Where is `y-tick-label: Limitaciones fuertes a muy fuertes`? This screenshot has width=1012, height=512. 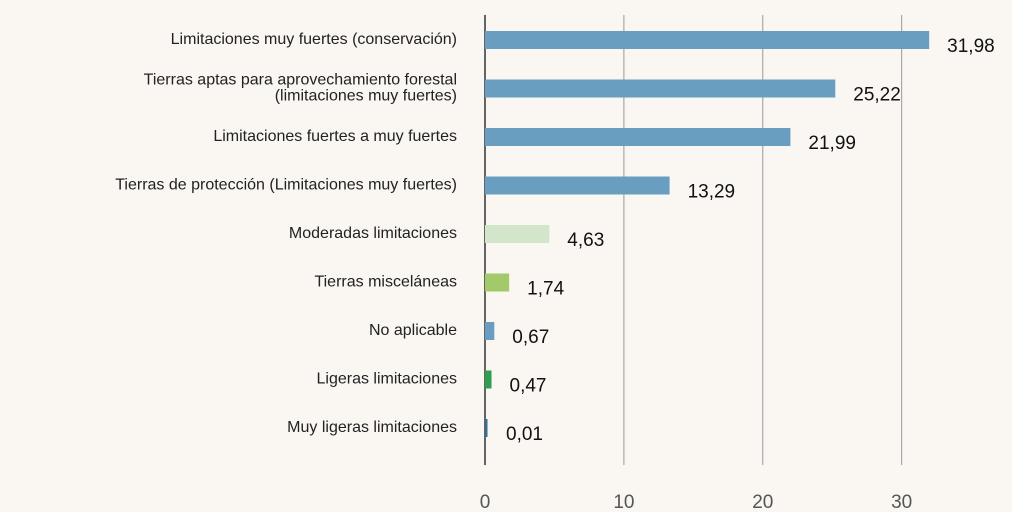 y-tick-label: Limitaciones fuertes a muy fuertes is located at coordinates (335, 136).